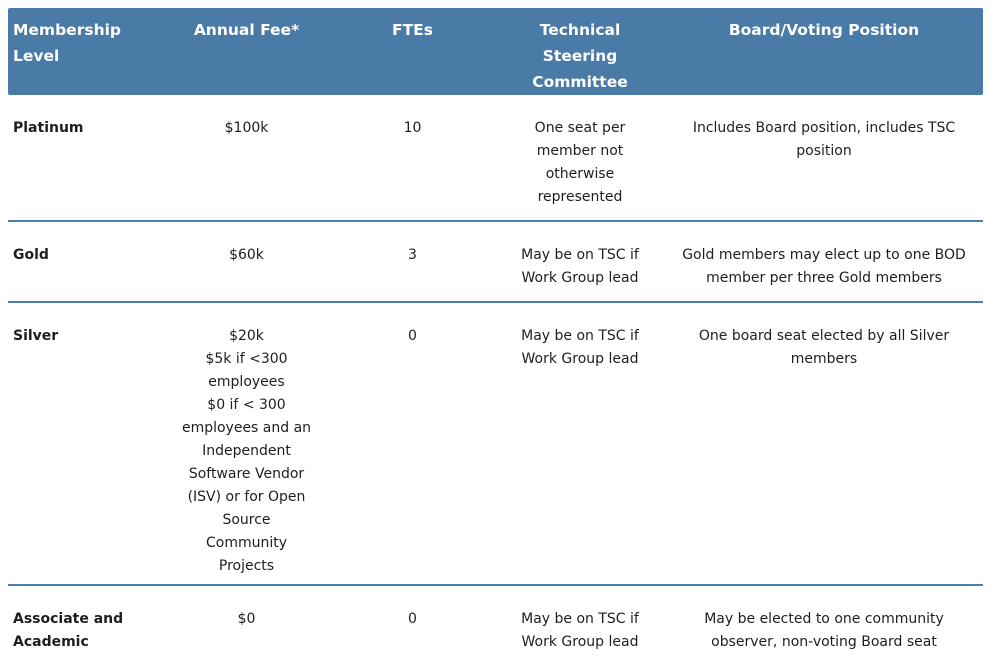 The height and width of the screenshot is (672, 991). I want to click on cell-silver-ftes: 0, so click(412, 336).